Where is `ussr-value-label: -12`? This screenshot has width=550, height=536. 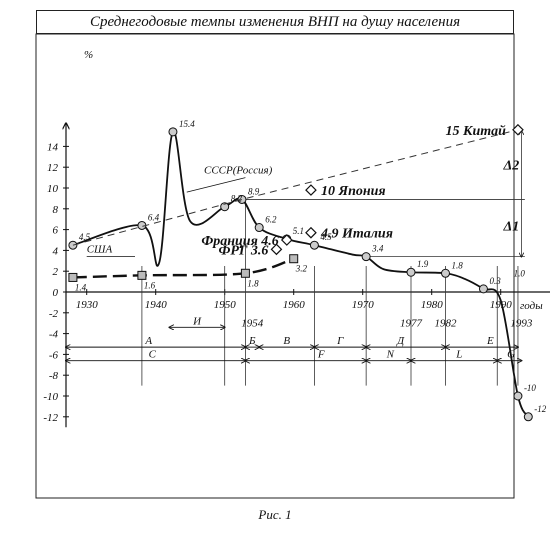 ussr-value-label: -12 is located at coordinates (540, 409).